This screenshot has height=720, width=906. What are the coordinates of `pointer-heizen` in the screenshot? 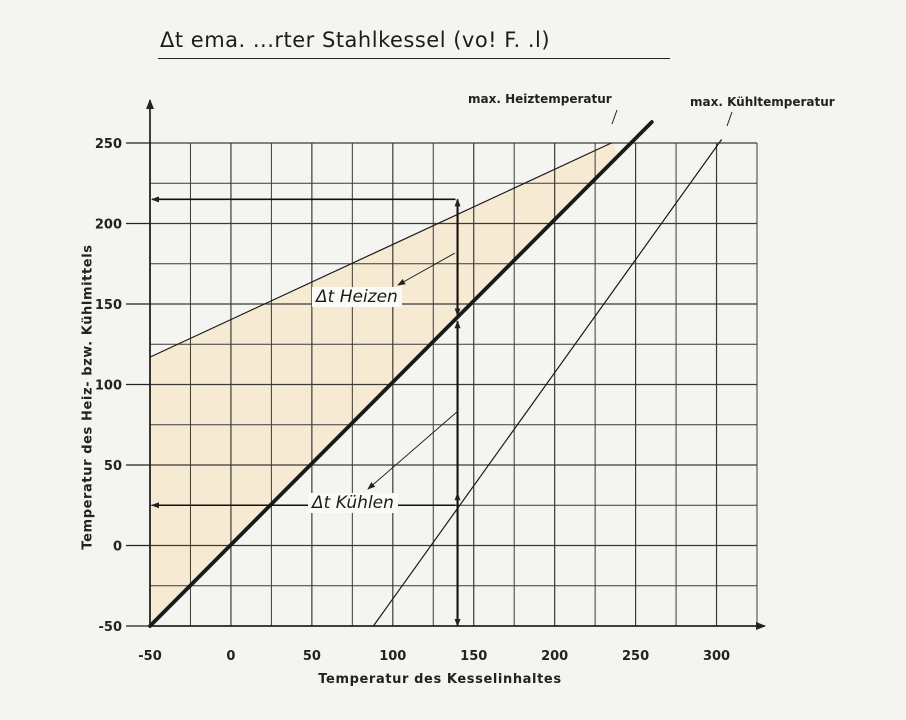 It's located at (426, 269).